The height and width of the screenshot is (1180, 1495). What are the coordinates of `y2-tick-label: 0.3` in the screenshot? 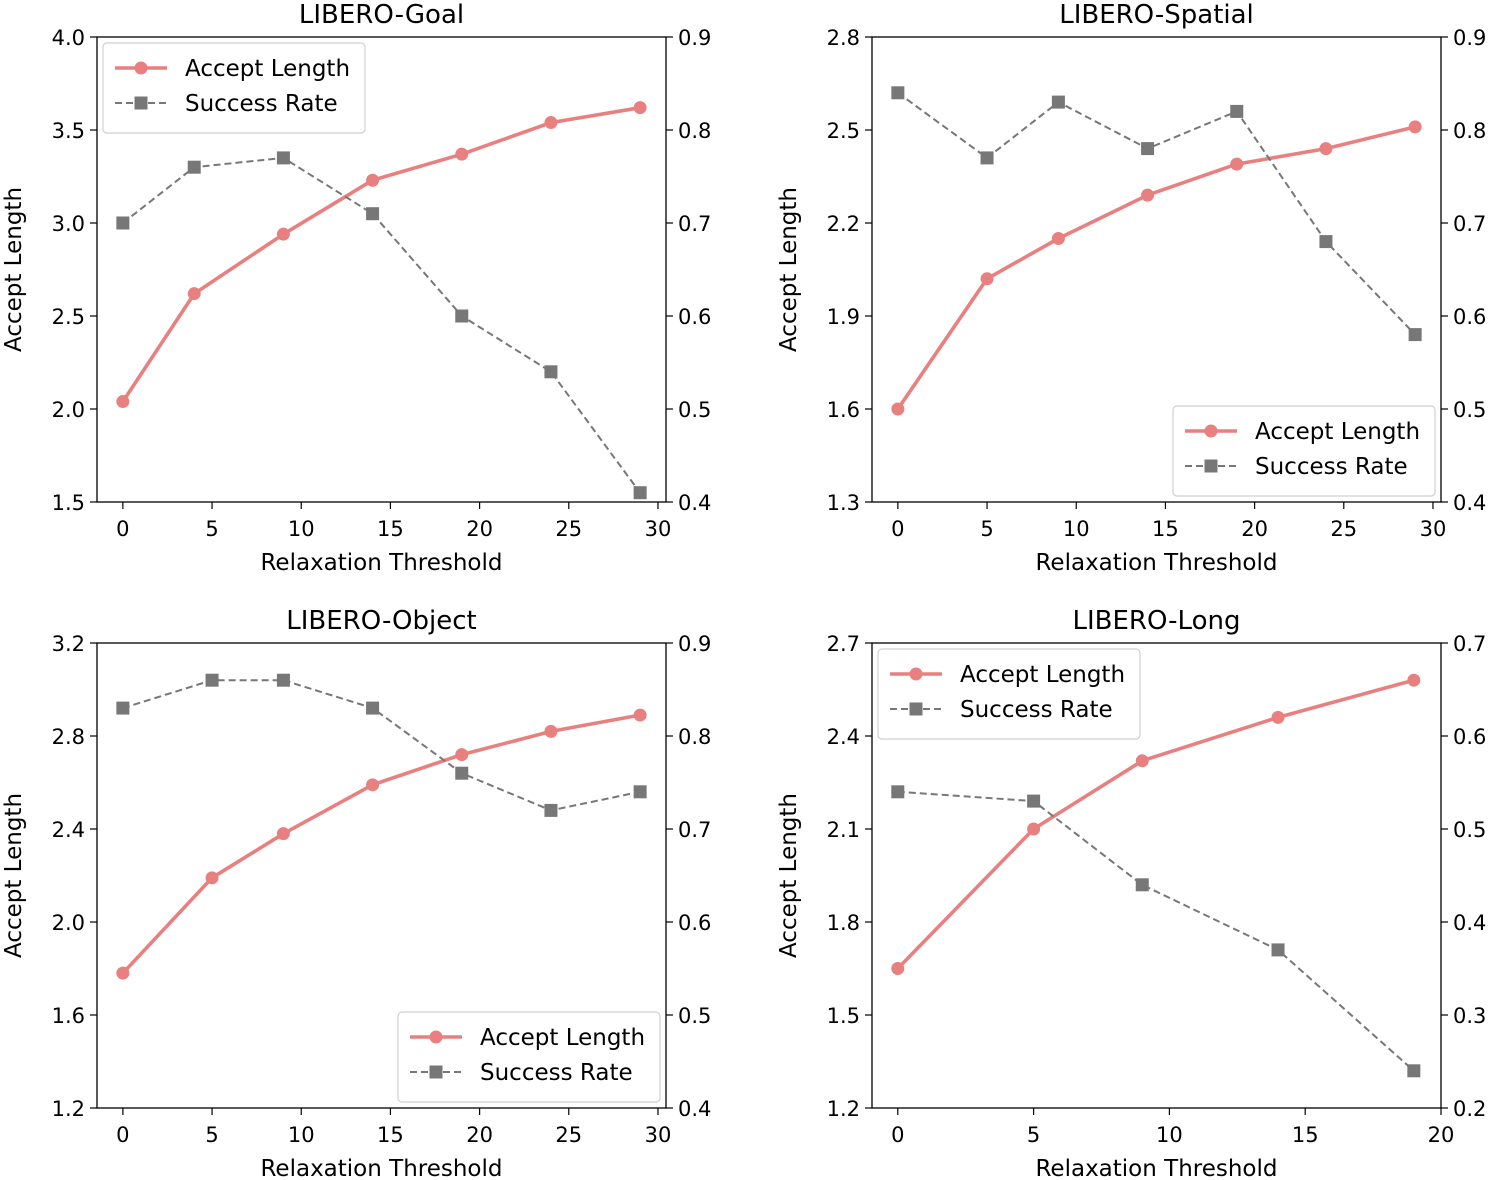 It's located at (1469, 1016).